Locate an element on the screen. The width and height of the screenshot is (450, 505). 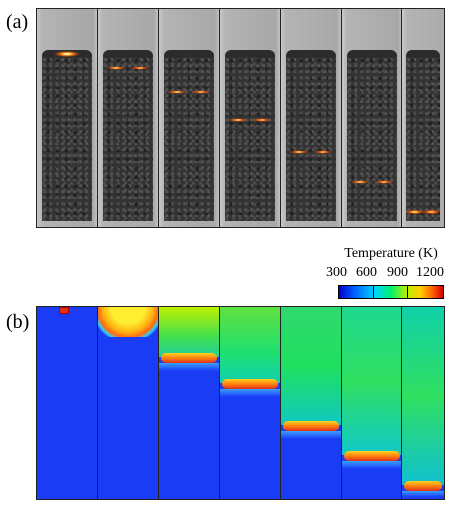
colorbar-title: Temperature (K) is located at coordinates (391, 253).